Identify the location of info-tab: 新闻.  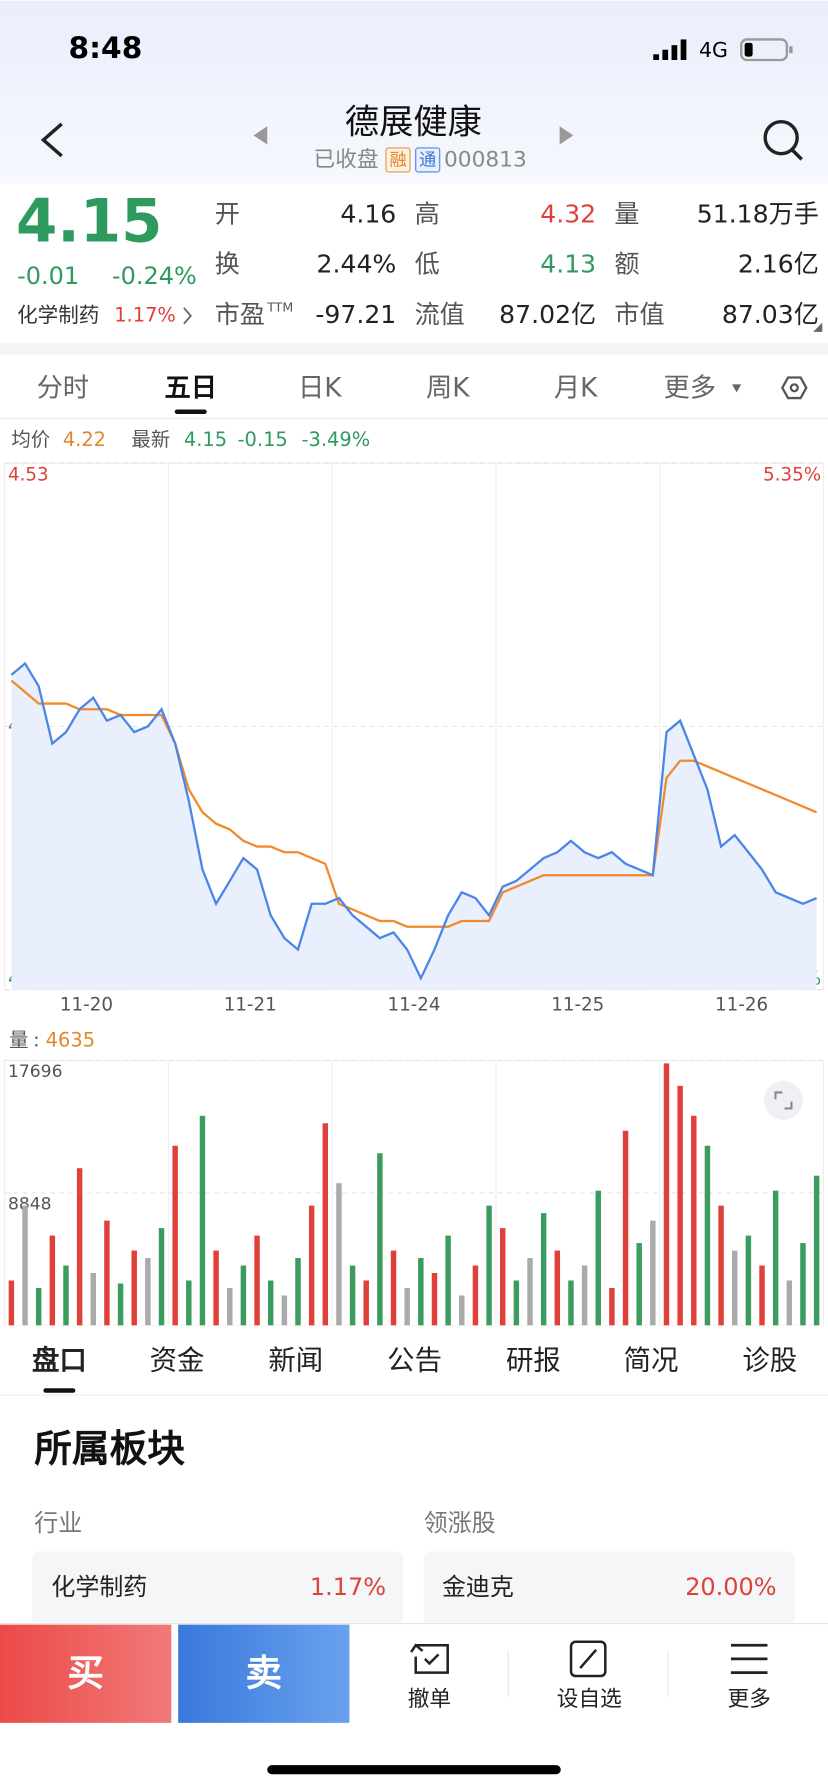
(295, 1360).